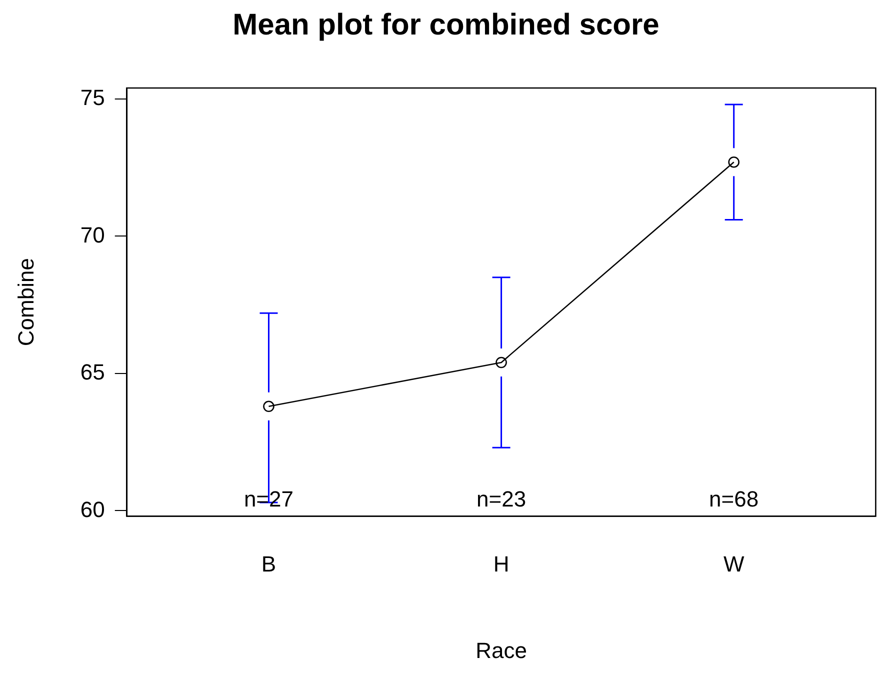 This screenshot has height=679, width=882. I want to click on y-tick-label: 65, so click(92, 372).